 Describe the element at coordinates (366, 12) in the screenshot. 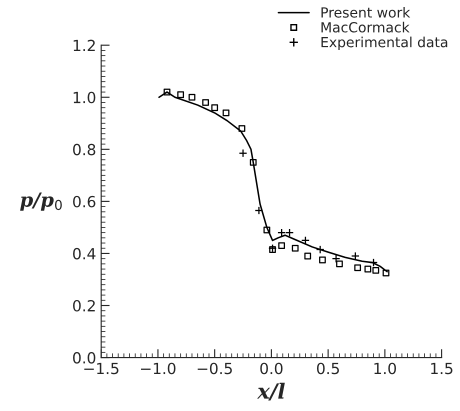

I see `legend-label: Present work` at that location.